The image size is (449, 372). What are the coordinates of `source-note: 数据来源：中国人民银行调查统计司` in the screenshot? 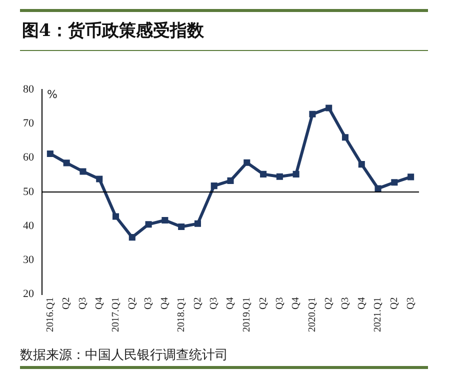 It's located at (124, 355).